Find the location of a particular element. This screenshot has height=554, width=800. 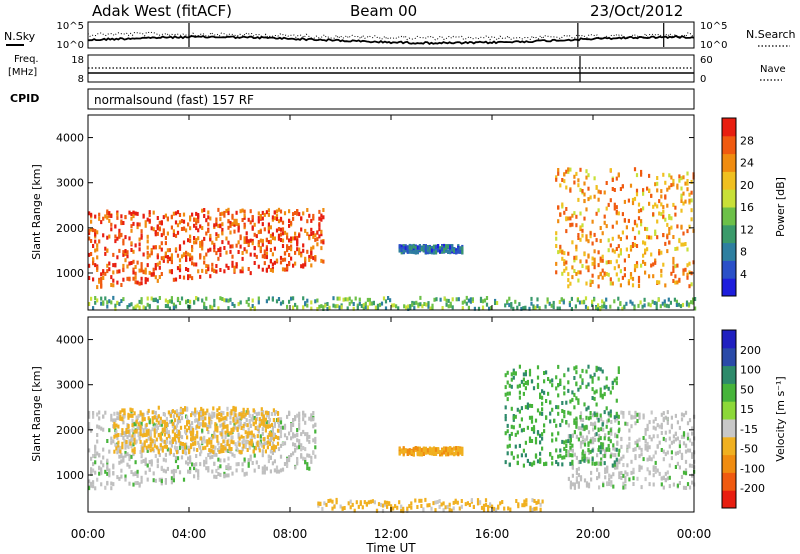

colorbar-segment is located at coordinates (729, 392).